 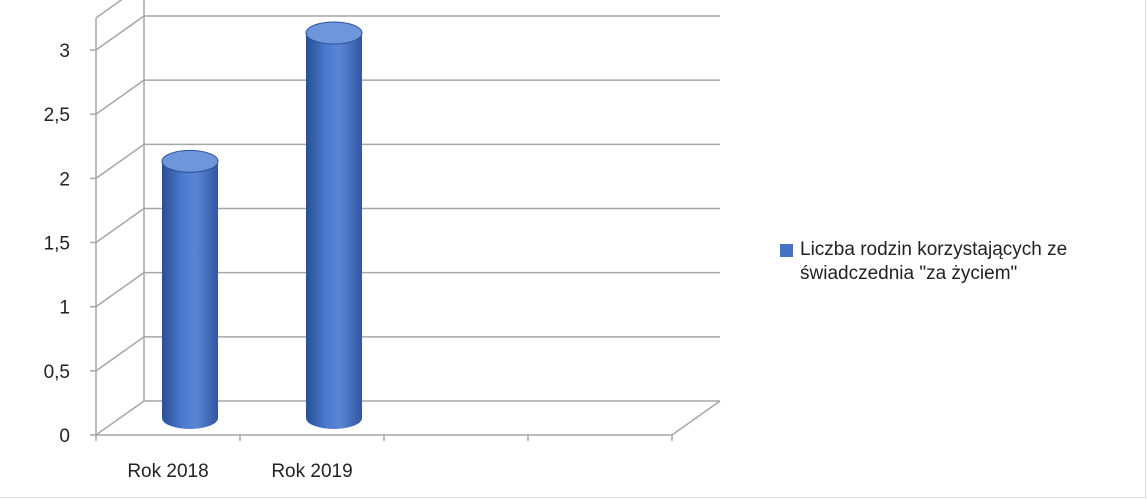 I want to click on y-tick-label: 3, so click(x=64, y=51).